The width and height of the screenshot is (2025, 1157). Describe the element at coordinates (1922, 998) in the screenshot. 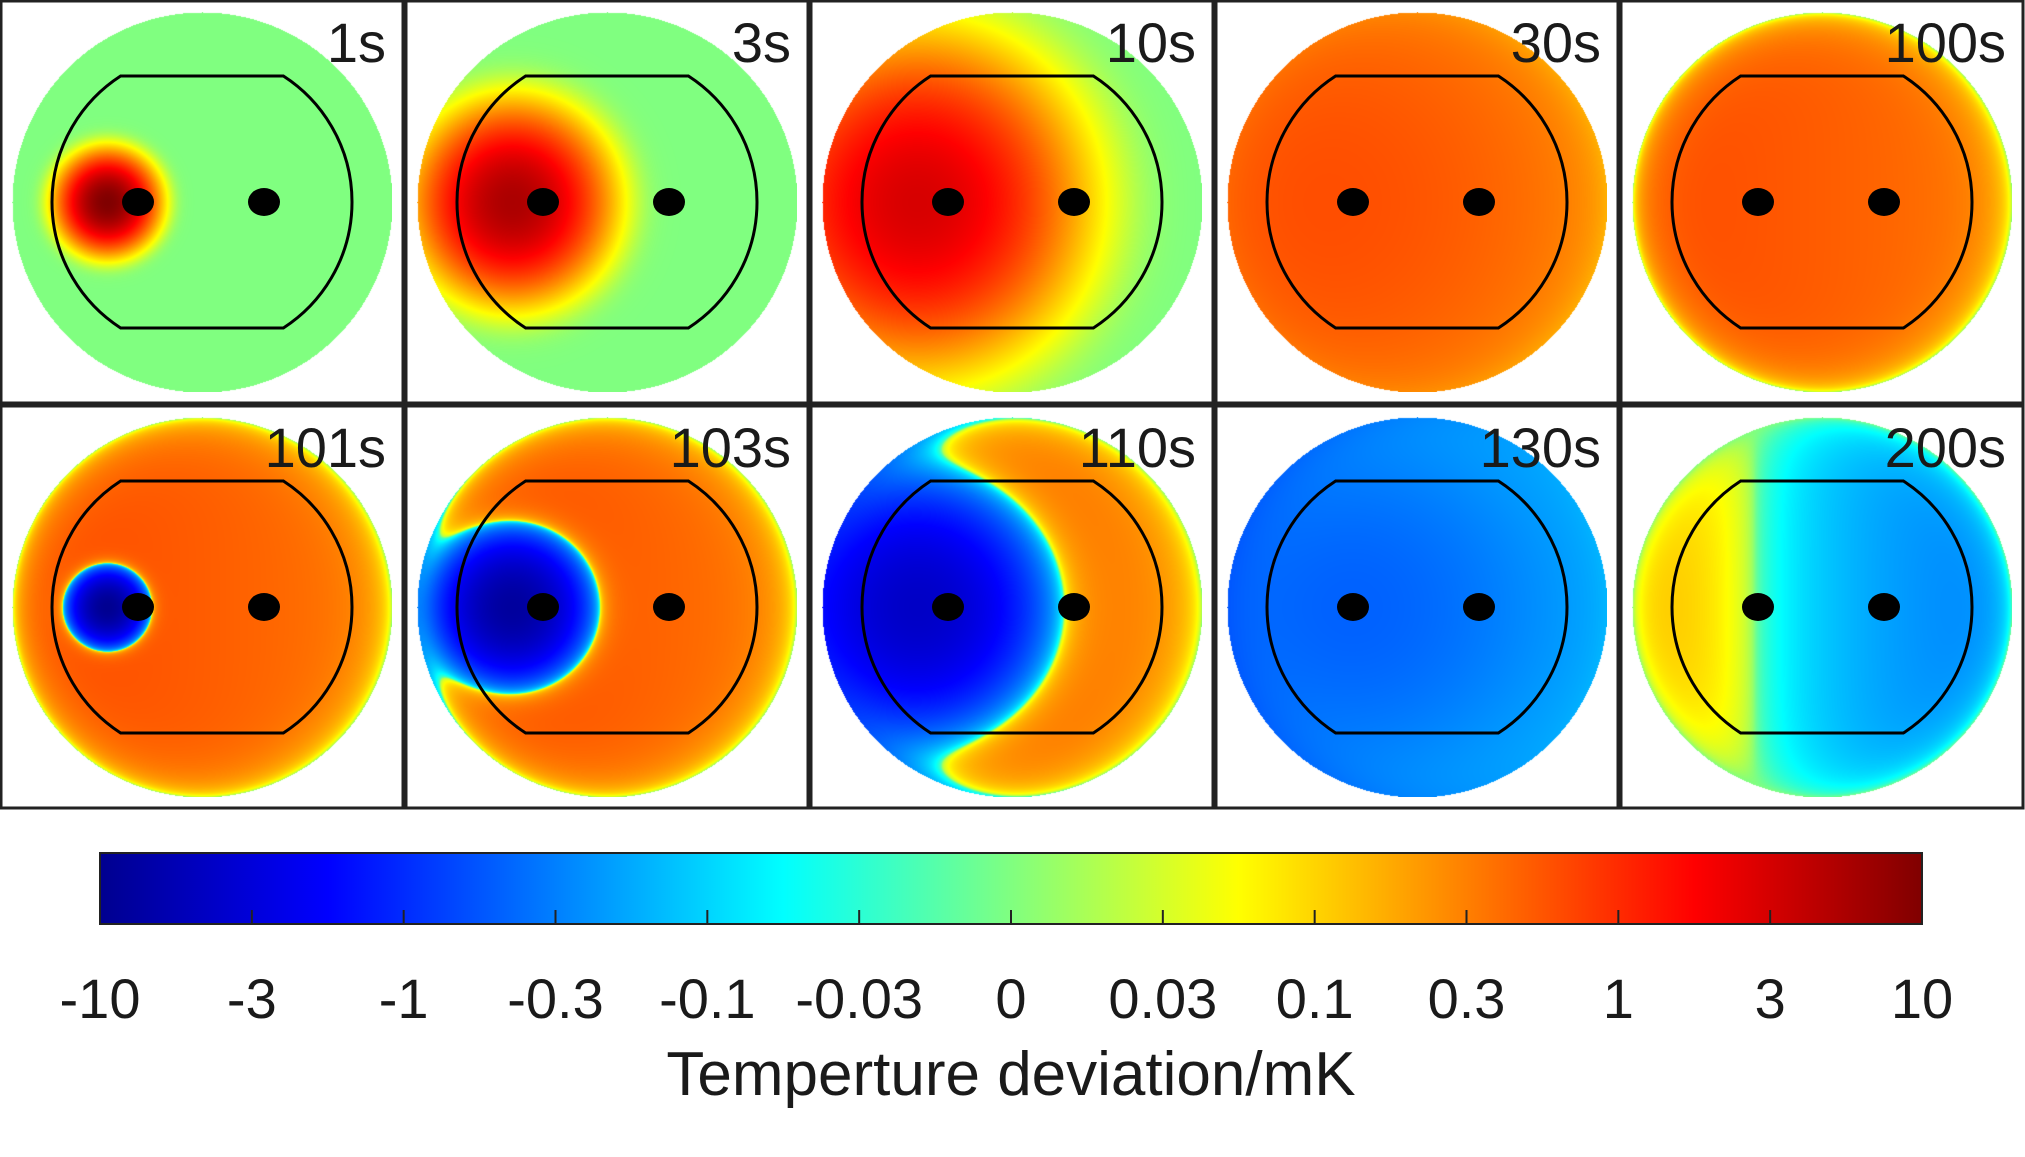

I see `colorbar-tick-label: 10` at that location.